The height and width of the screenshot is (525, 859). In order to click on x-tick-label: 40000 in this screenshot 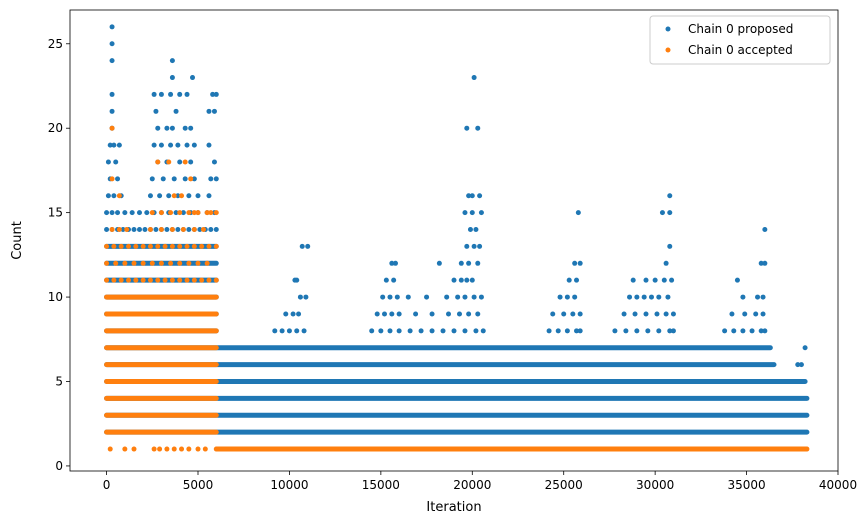, I will do `click(838, 485)`.